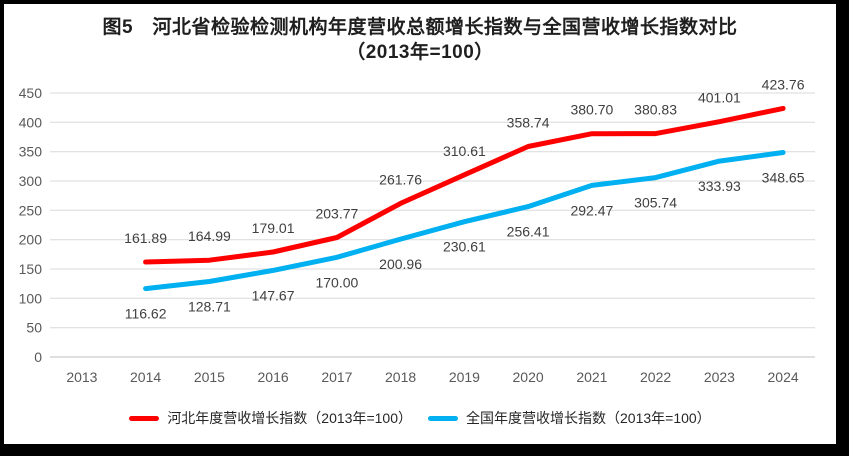 The height and width of the screenshot is (456, 849). Describe the element at coordinates (783, 84) in the screenshot. I see `data-label: 423.76` at that location.